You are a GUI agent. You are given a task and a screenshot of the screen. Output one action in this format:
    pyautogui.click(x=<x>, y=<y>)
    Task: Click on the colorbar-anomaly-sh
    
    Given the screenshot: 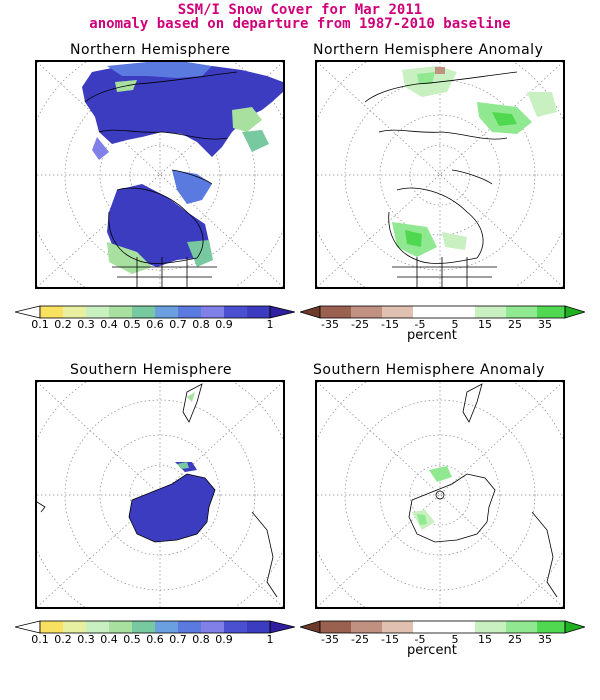 What is the action you would take?
    pyautogui.click(x=442, y=627)
    